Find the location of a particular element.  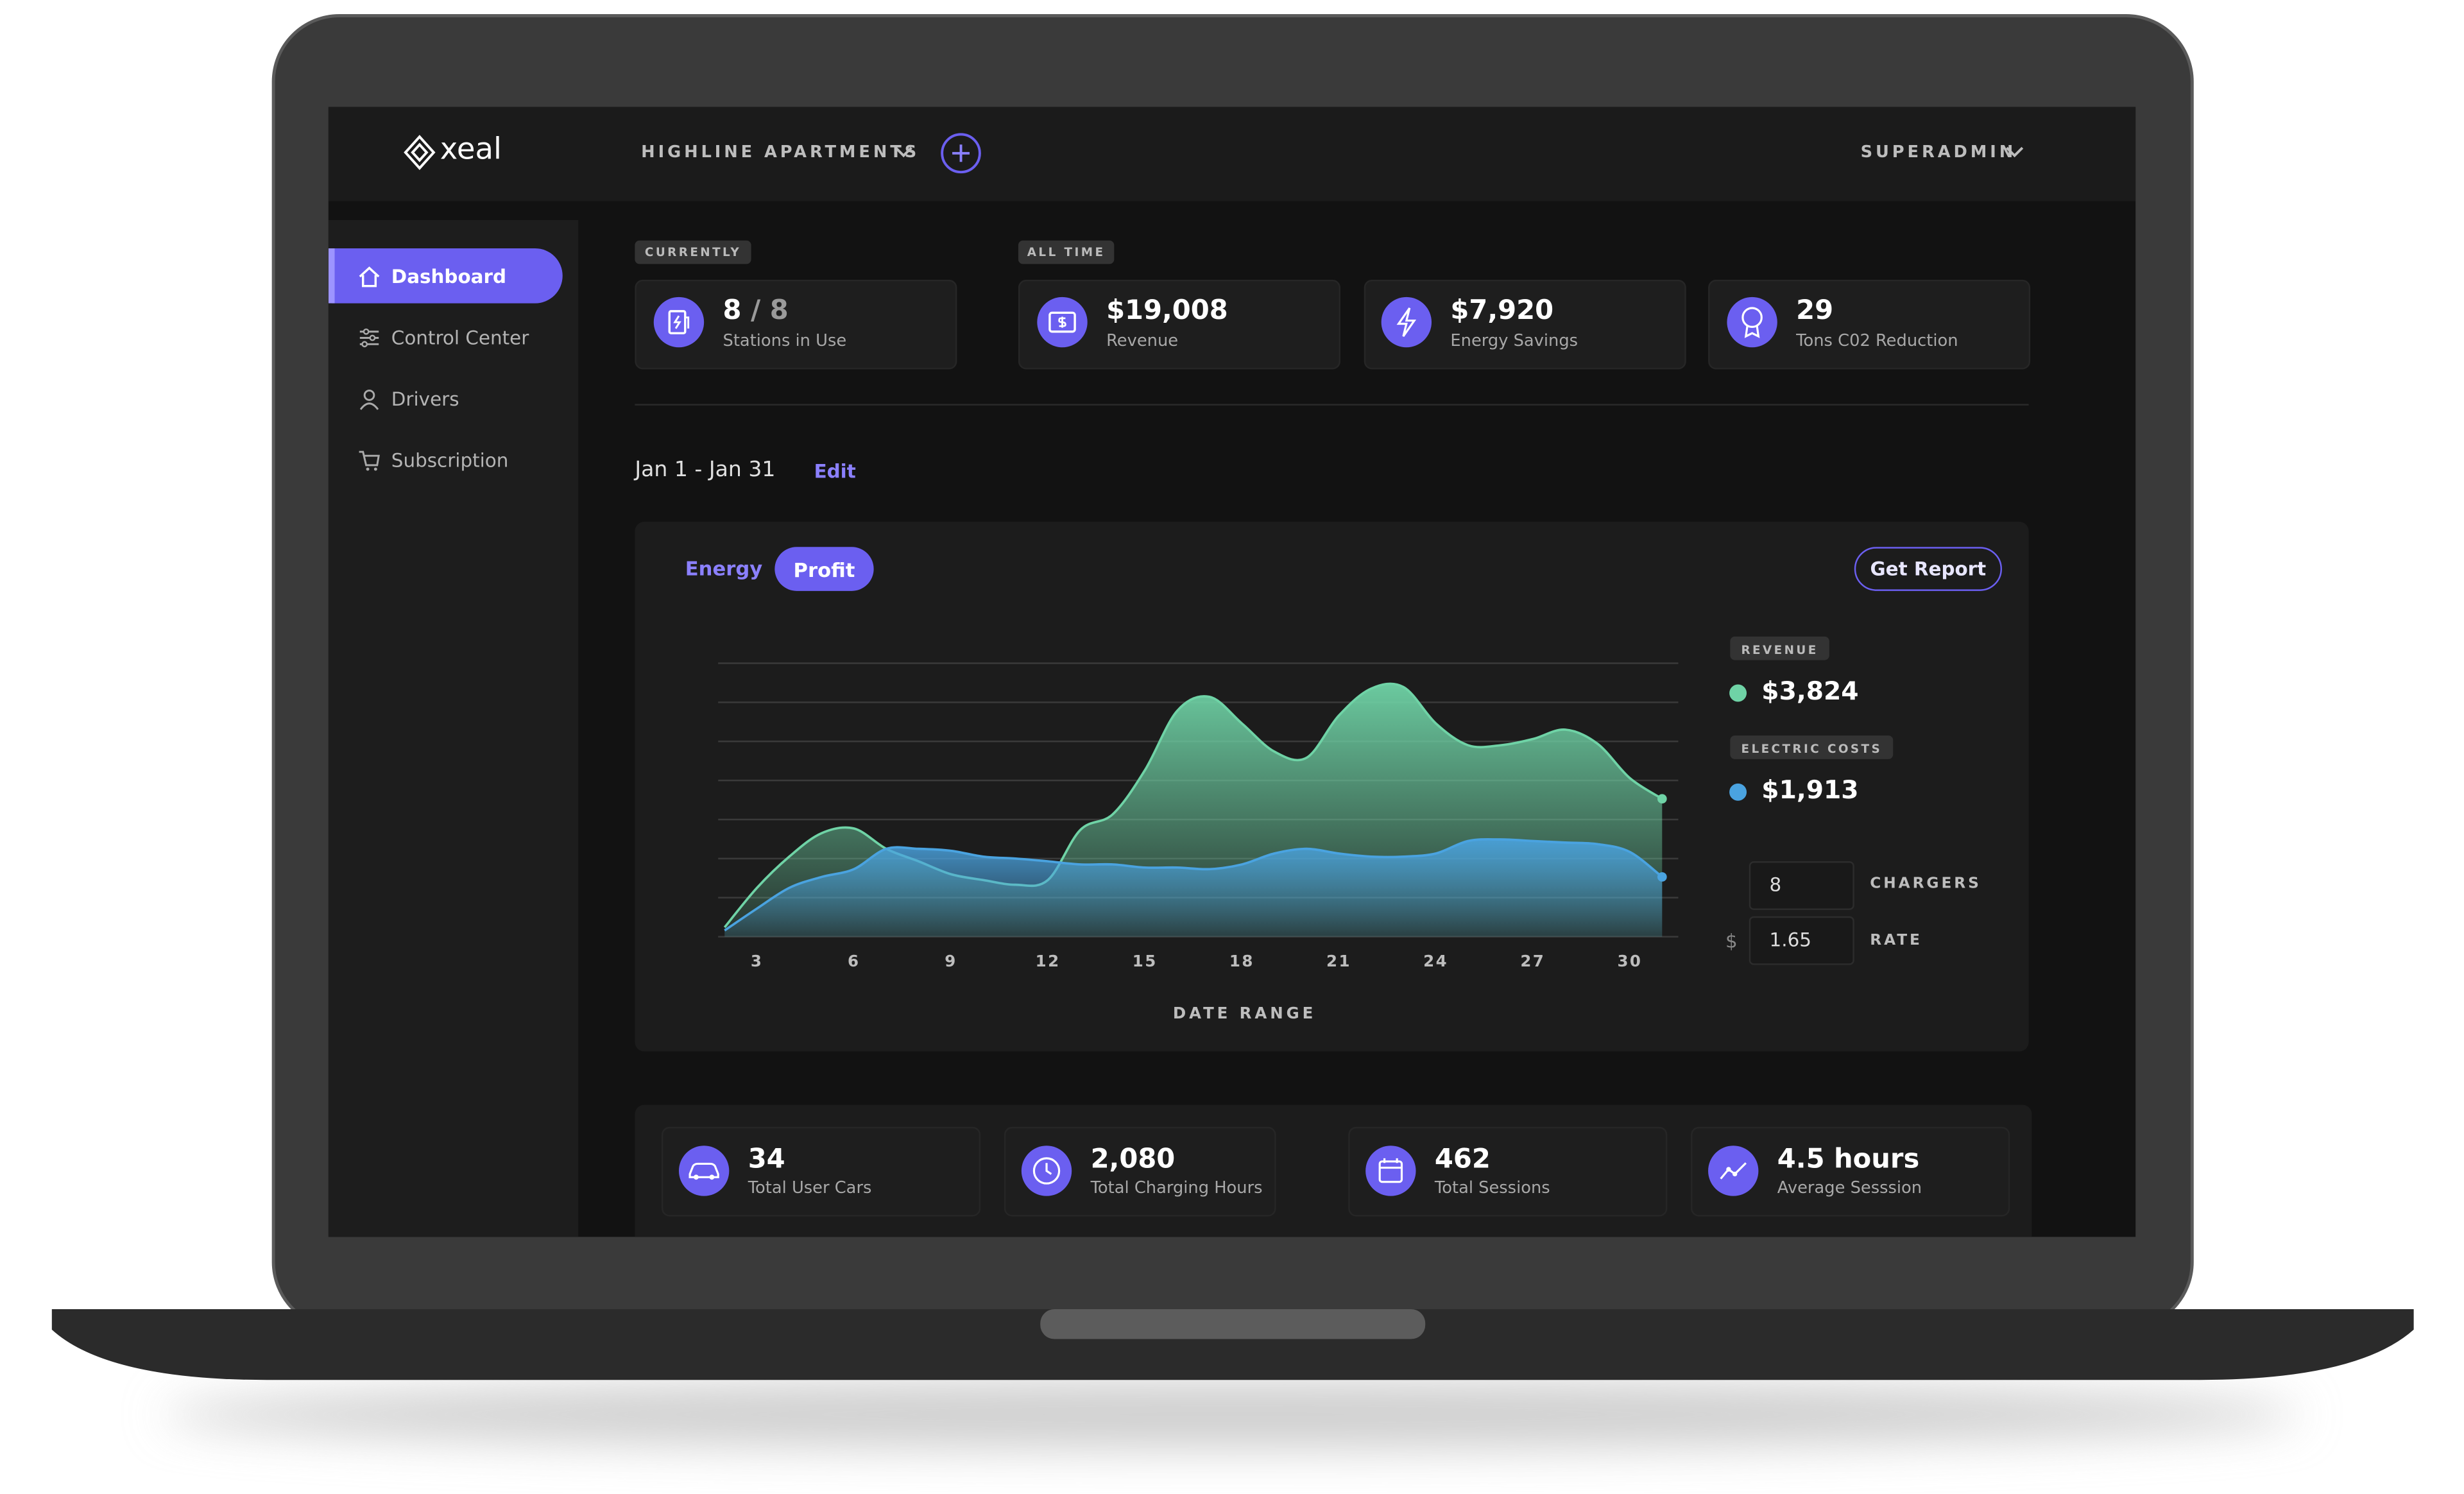

nav-active is located at coordinates (446, 276).